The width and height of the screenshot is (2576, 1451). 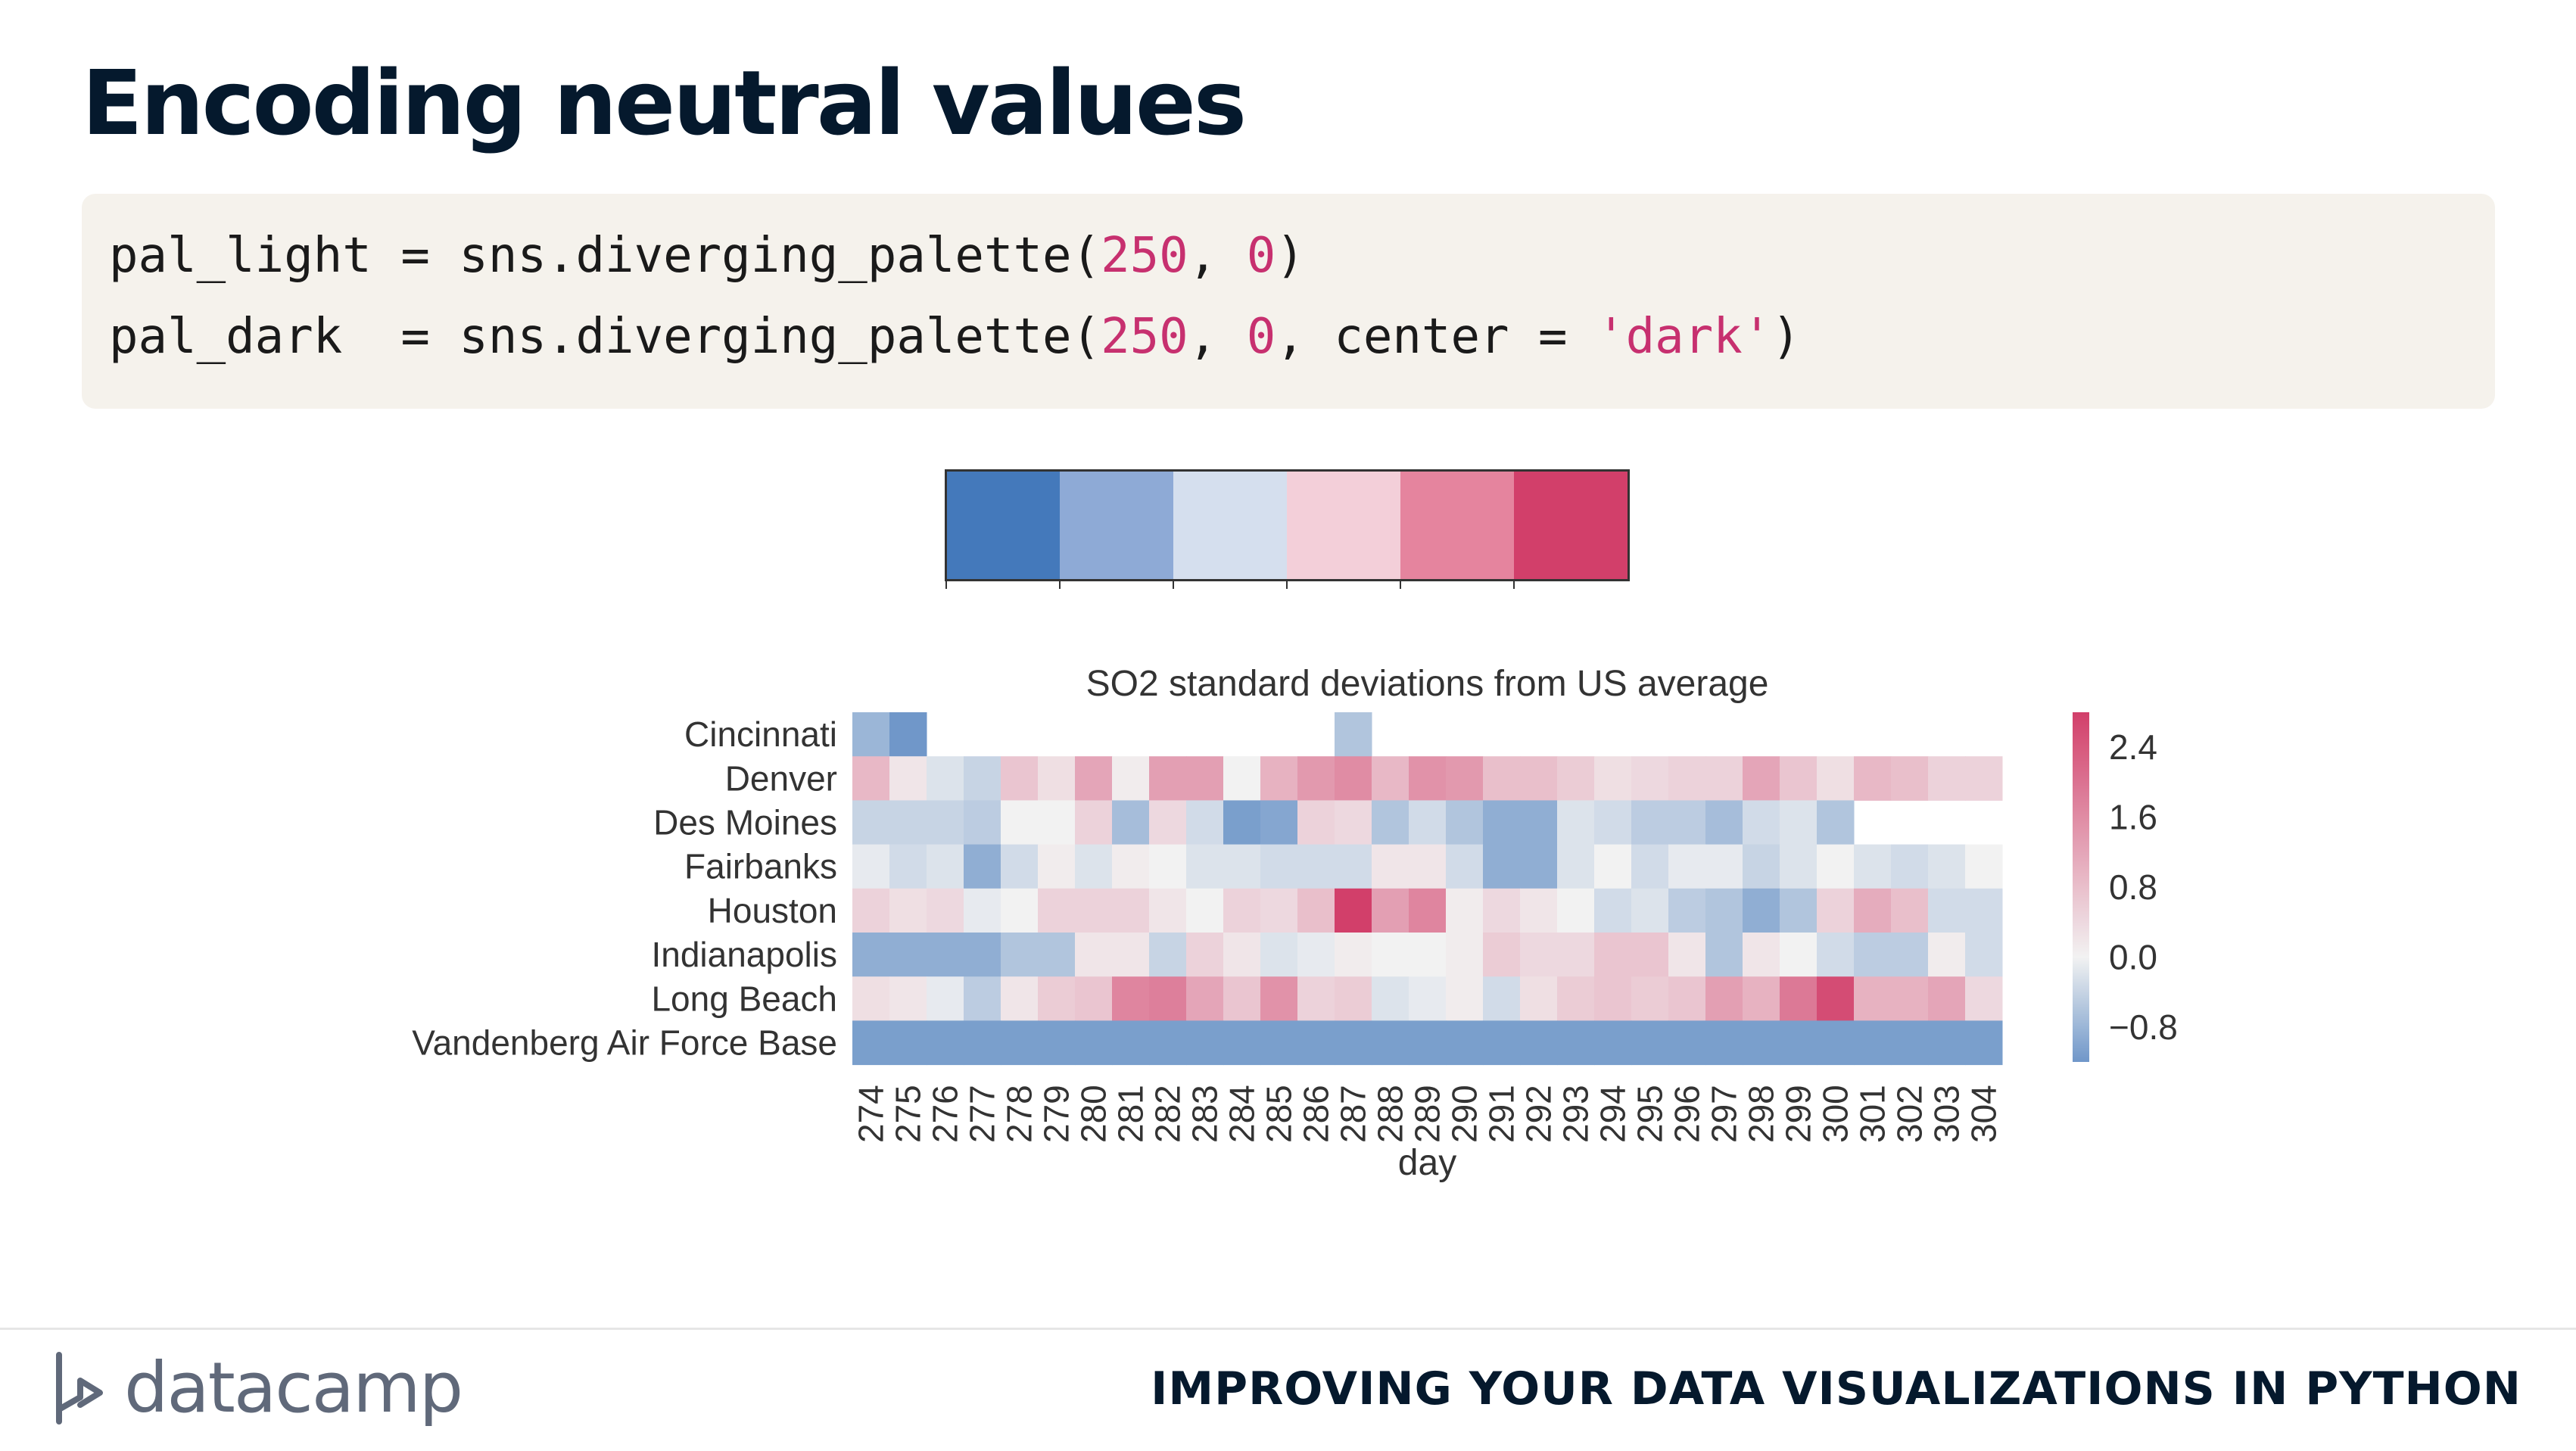 I want to click on colorbar-tick-label: 1.6, so click(x=2133, y=817).